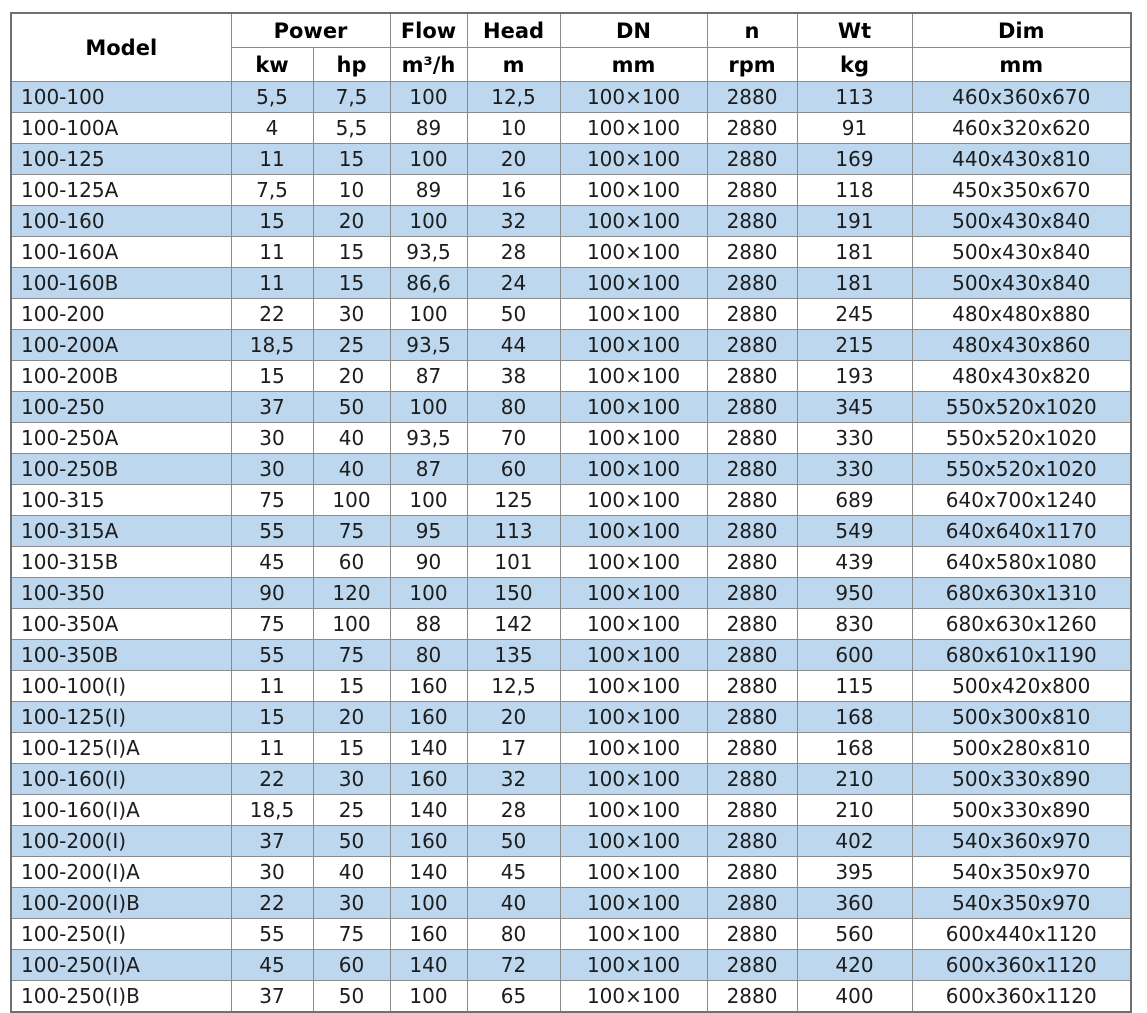 The width and height of the screenshot is (1147, 1013). I want to click on cell-dim: 440x430x810, so click(1021, 159).